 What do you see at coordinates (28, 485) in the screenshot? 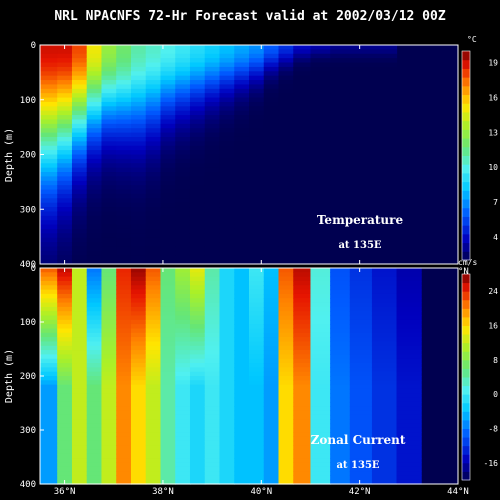
I see `y-tick-label: 400` at bounding box center [28, 485].